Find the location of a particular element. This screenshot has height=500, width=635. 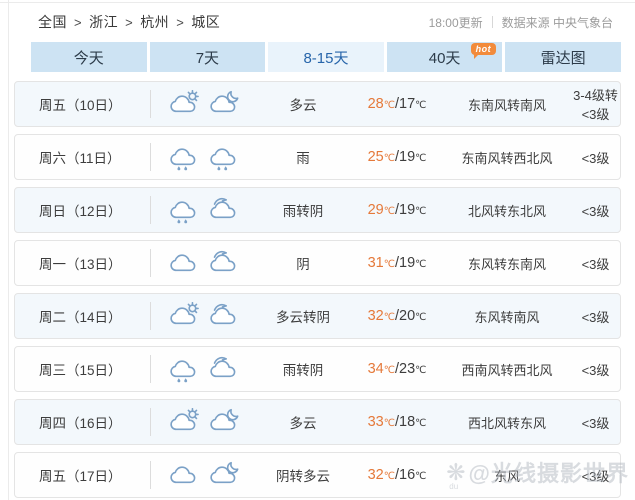

high-temp: 33 is located at coordinates (375, 422).